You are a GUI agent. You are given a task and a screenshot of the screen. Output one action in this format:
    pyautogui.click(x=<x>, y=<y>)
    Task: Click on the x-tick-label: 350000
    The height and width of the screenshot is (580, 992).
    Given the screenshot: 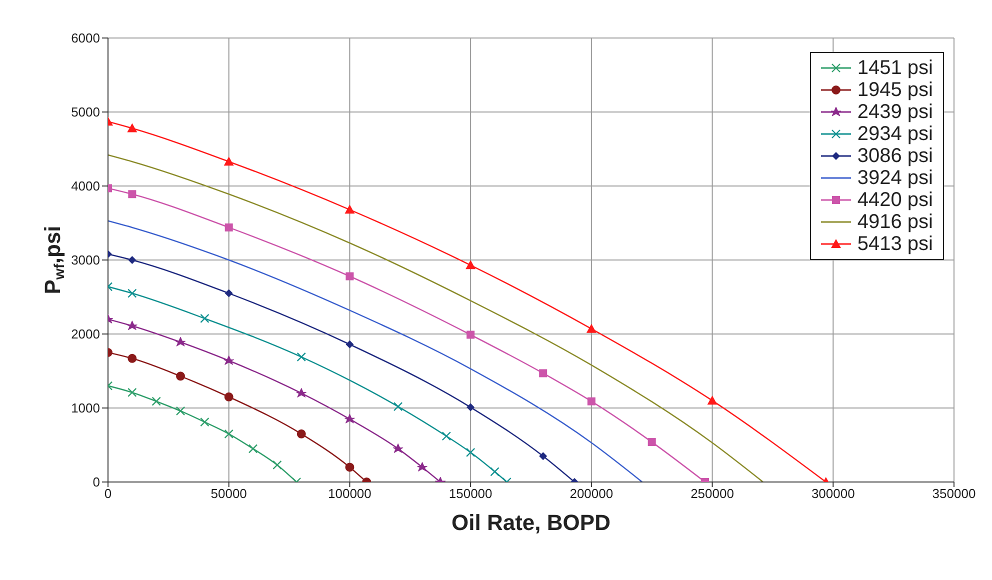 What is the action you would take?
    pyautogui.click(x=954, y=494)
    